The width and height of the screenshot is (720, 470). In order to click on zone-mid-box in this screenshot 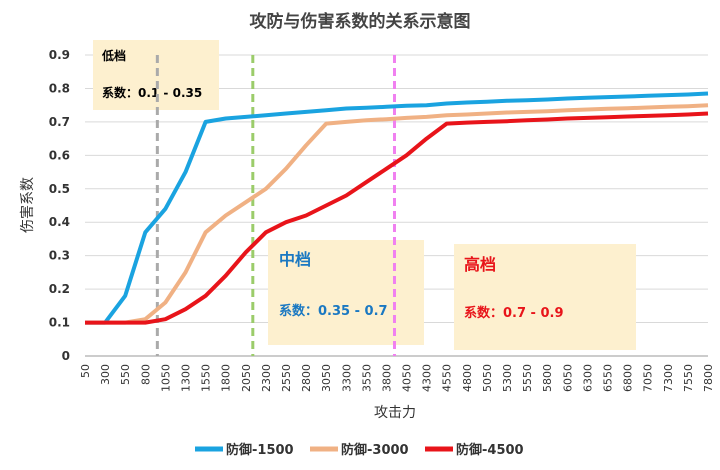, I will do `click(346, 292)`.